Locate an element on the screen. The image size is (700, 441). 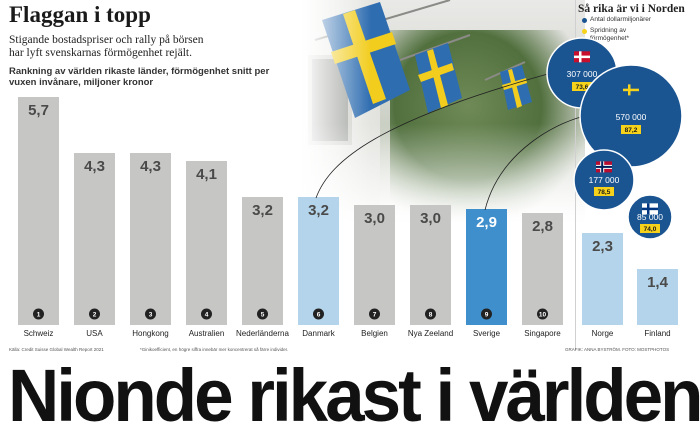
rank-badge-nya-zeeland is located at coordinates (430, 314).